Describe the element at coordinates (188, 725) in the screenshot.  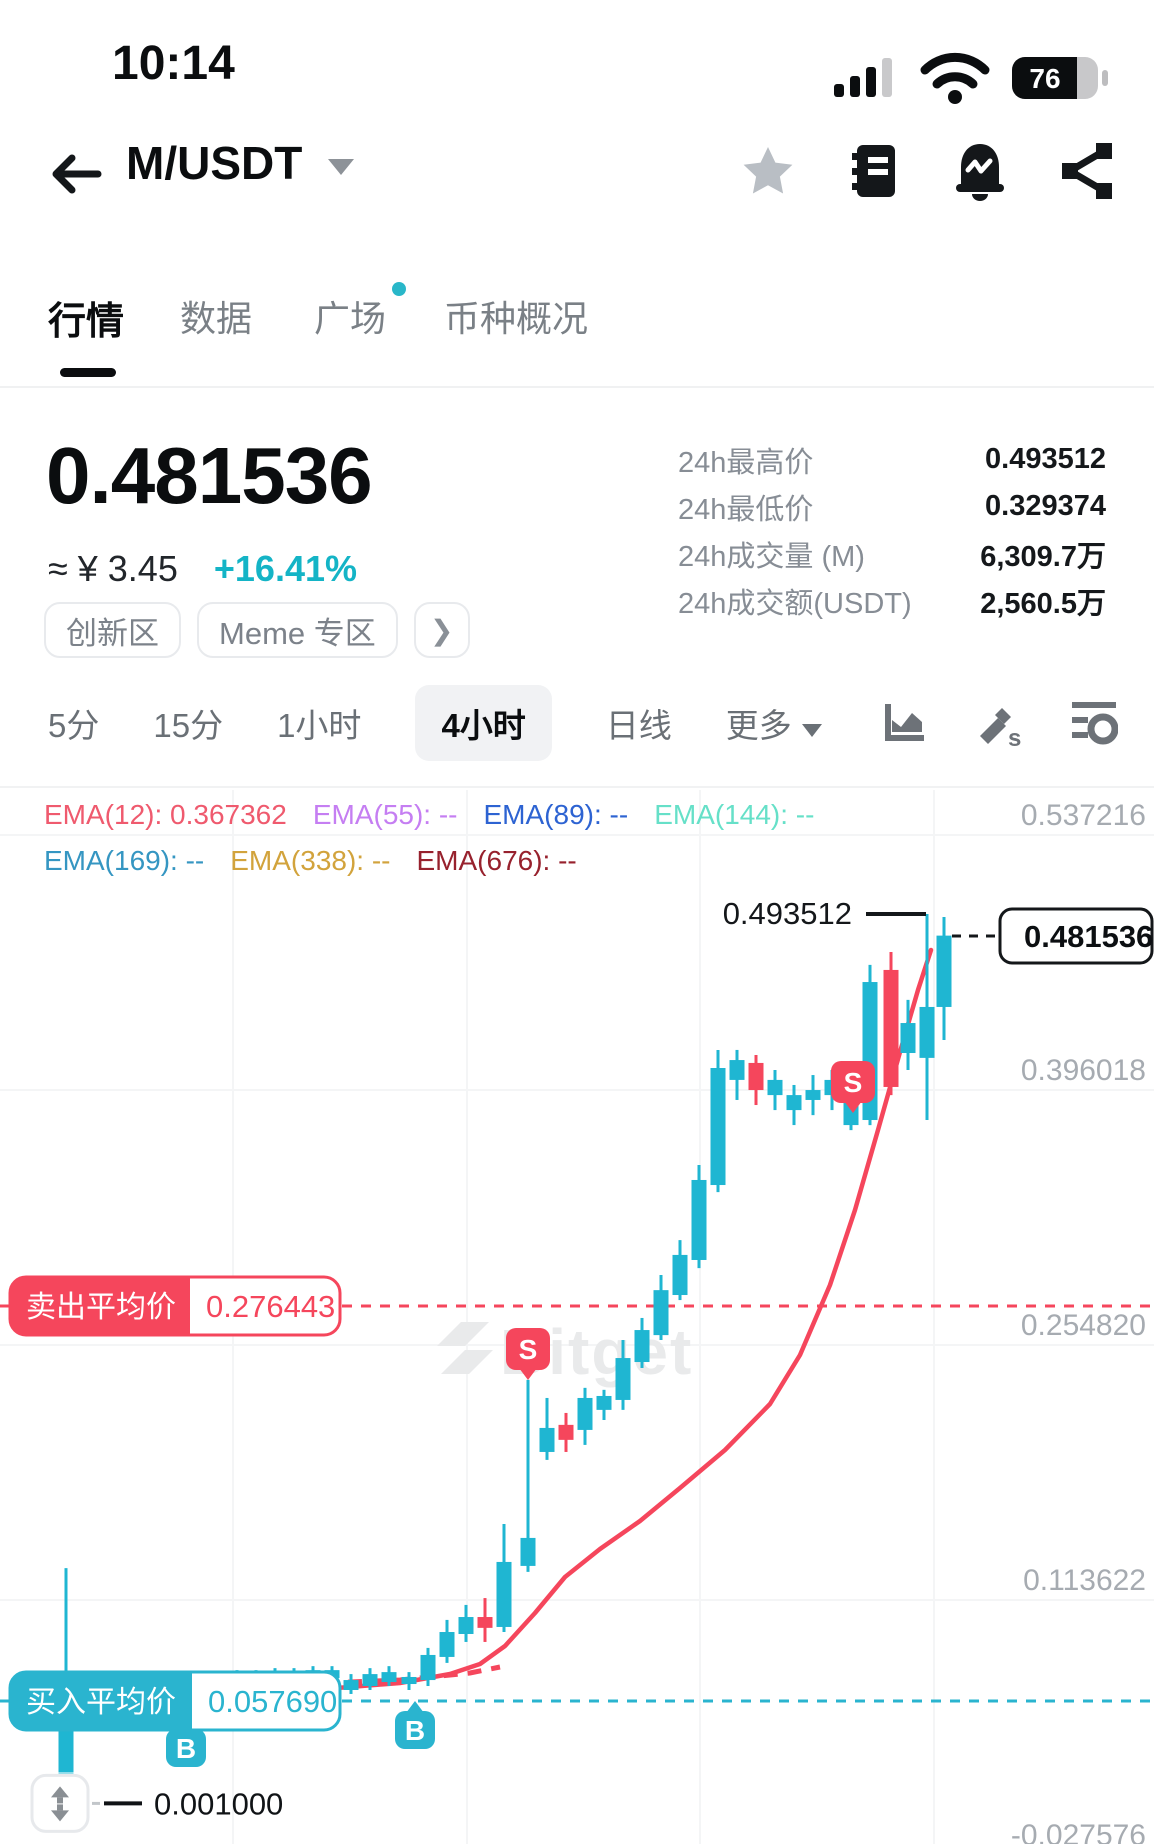
I see `timeframe-15m: 15分` at that location.